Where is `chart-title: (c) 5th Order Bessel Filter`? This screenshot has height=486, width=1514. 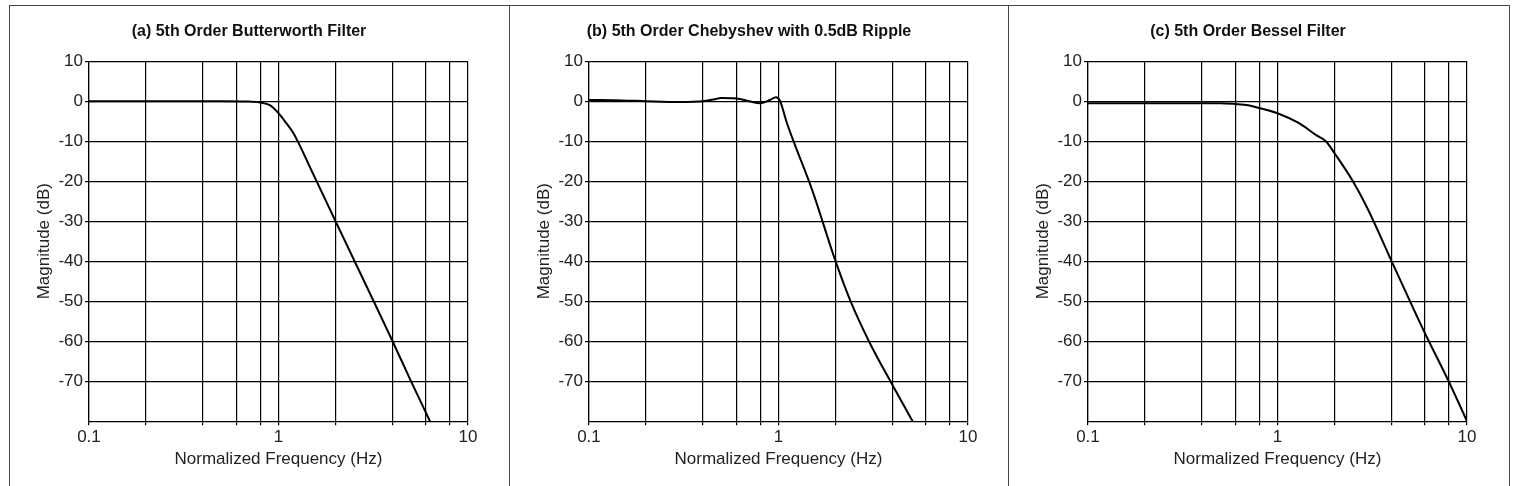
chart-title: (c) 5th Order Bessel Filter is located at coordinates (1248, 31).